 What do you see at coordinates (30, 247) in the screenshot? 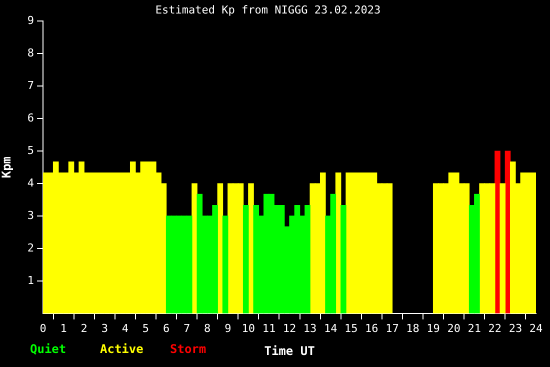
I see `y-tick-label: 2` at bounding box center [30, 247].